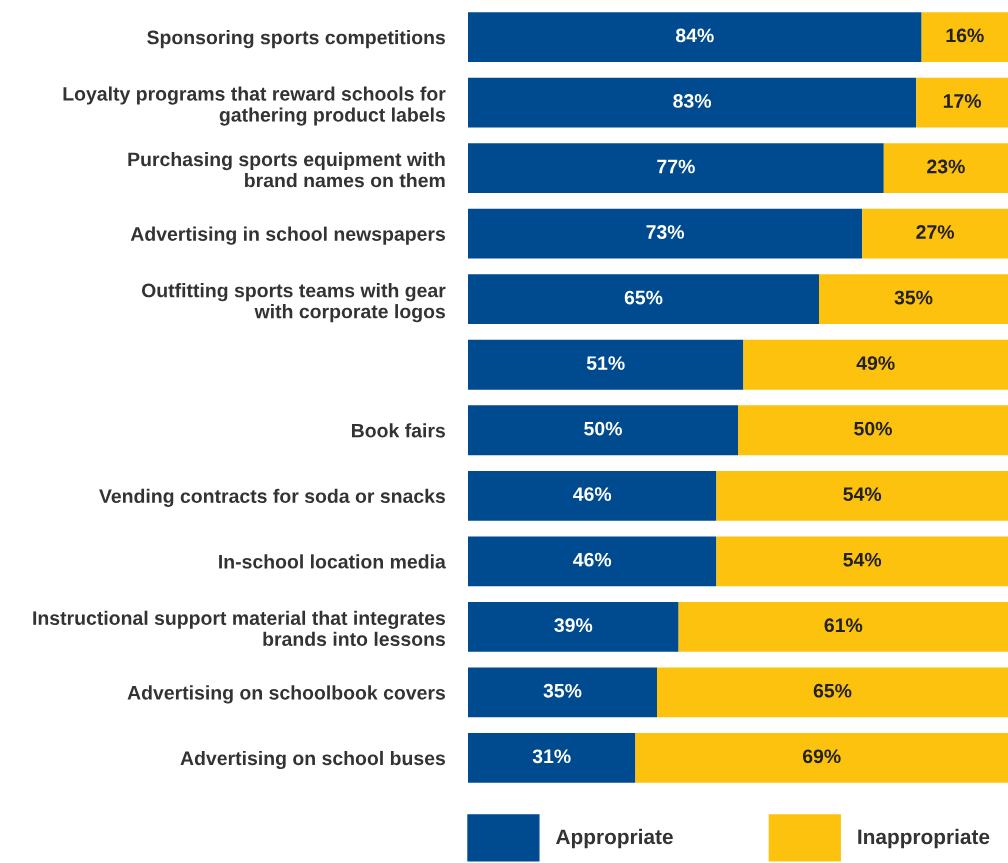  Describe the element at coordinates (614, 838) in the screenshot. I see `legend-label: Appropriate` at that location.